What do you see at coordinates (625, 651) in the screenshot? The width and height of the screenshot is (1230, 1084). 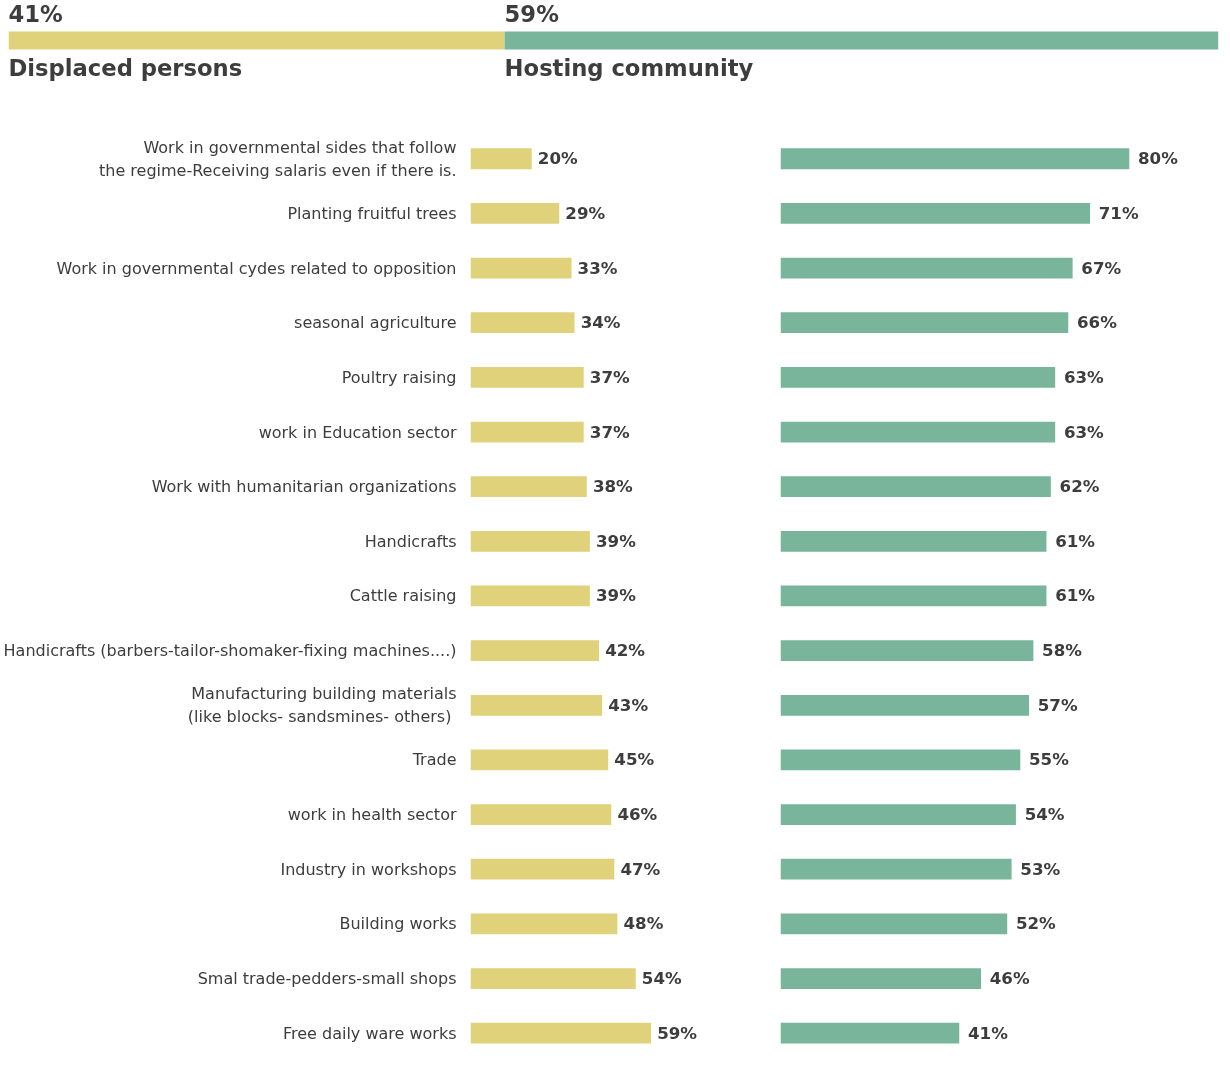 I see `data-label: 42%` at bounding box center [625, 651].